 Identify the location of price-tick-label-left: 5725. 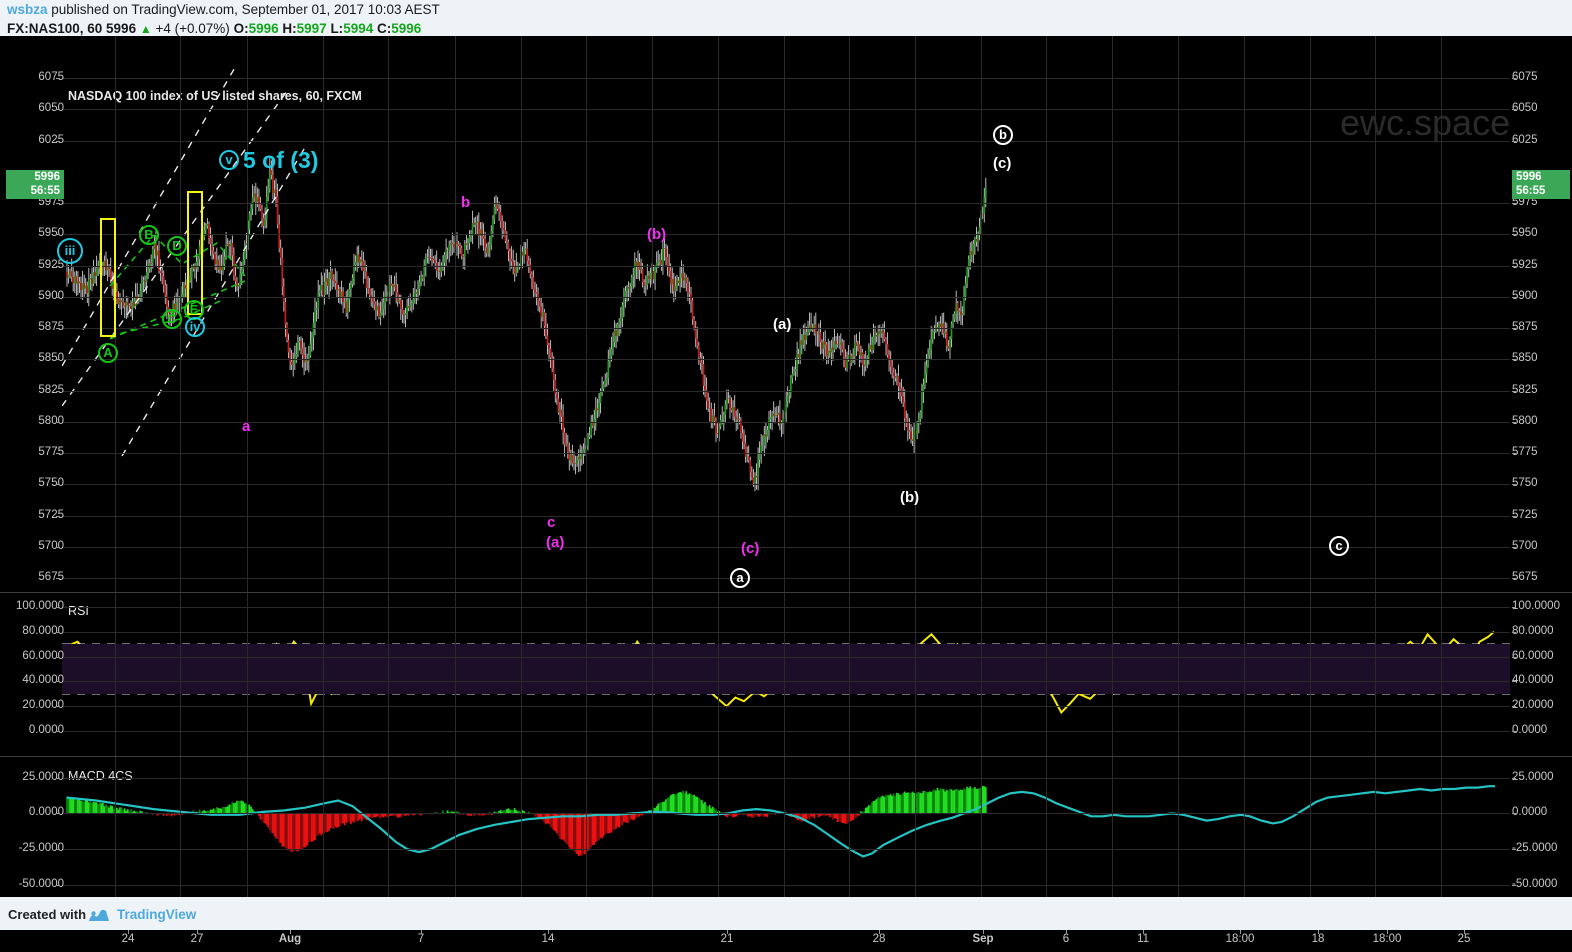
(51, 514).